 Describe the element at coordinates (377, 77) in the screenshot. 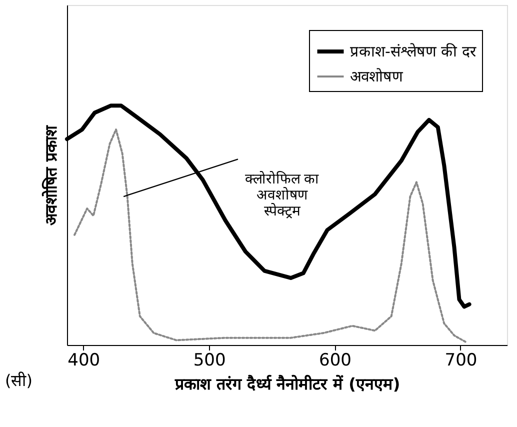

I see `legend-label: अवशोषण` at that location.